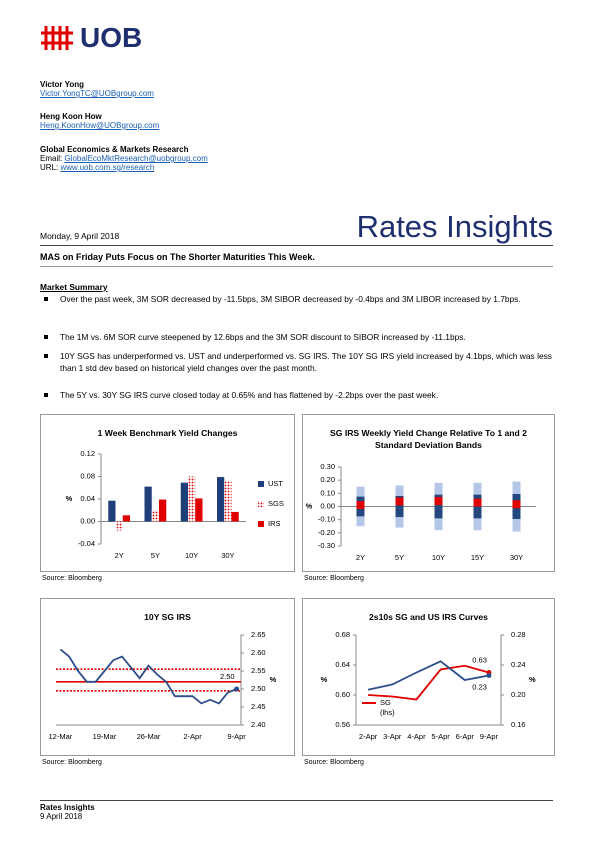  Describe the element at coordinates (258, 652) in the screenshot. I see `y-tick-label: 2.60` at that location.